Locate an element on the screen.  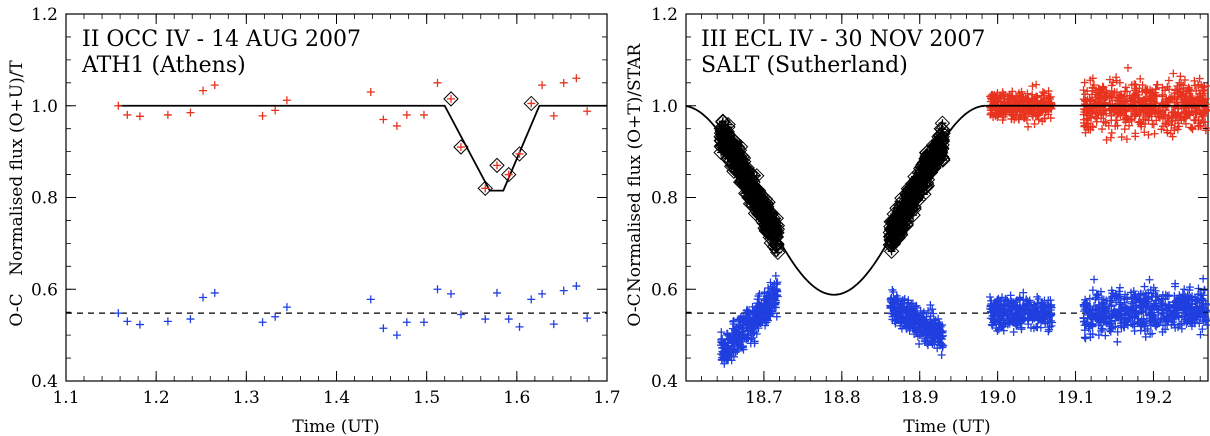
left-x-axis-label: Time (UT) is located at coordinates (335, 426).